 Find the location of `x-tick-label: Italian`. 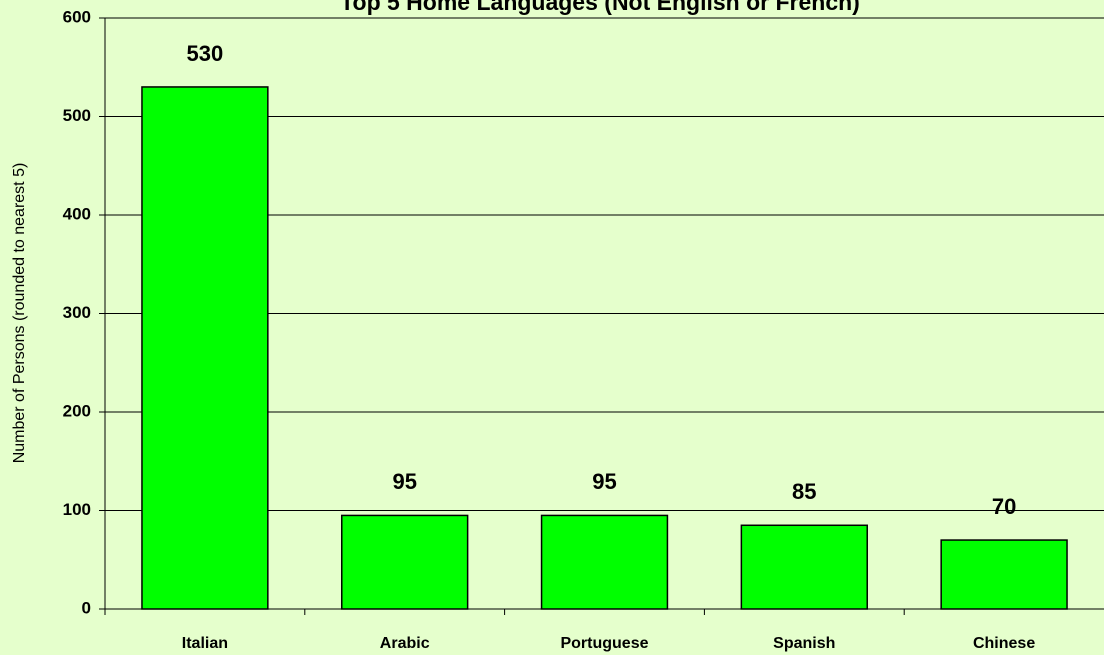

x-tick-label: Italian is located at coordinates (205, 643).